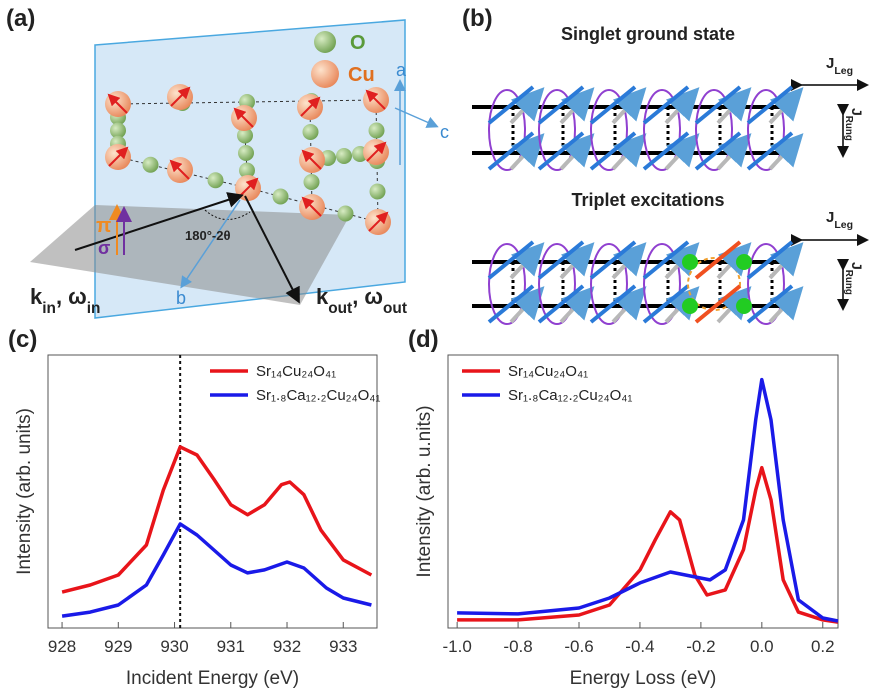 This screenshot has height=695, width=869. What do you see at coordinates (578, 646) in the screenshot?
I see `x-tick-label: -0.6` at bounding box center [578, 646].